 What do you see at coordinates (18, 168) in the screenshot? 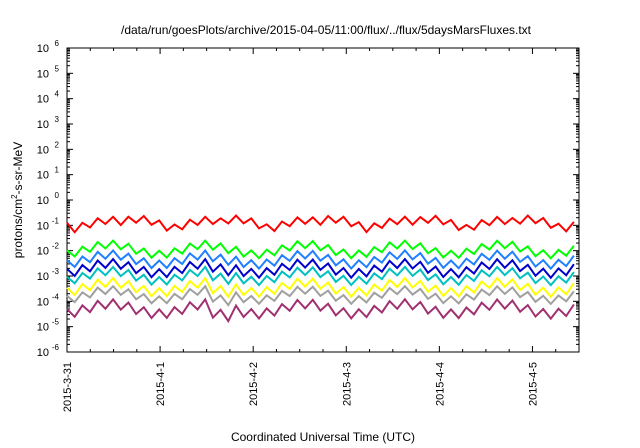
I see `y-axis-label-post: -s-sr-MeV` at bounding box center [18, 168].